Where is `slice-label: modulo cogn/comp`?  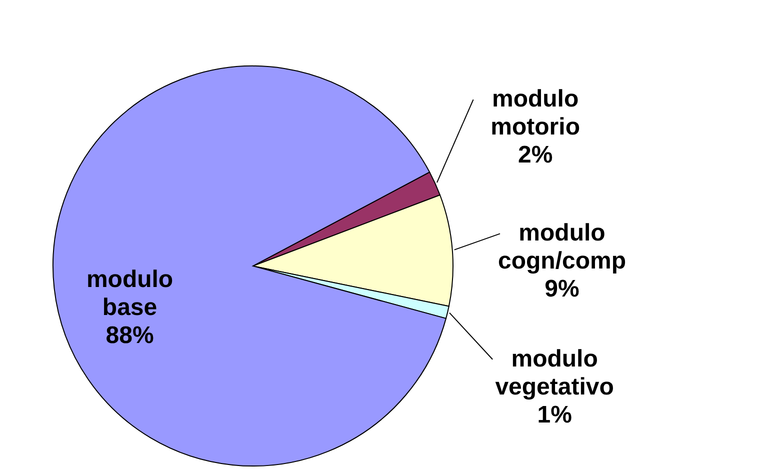 slice-label: modulo cogn/comp is located at coordinates (562, 247).